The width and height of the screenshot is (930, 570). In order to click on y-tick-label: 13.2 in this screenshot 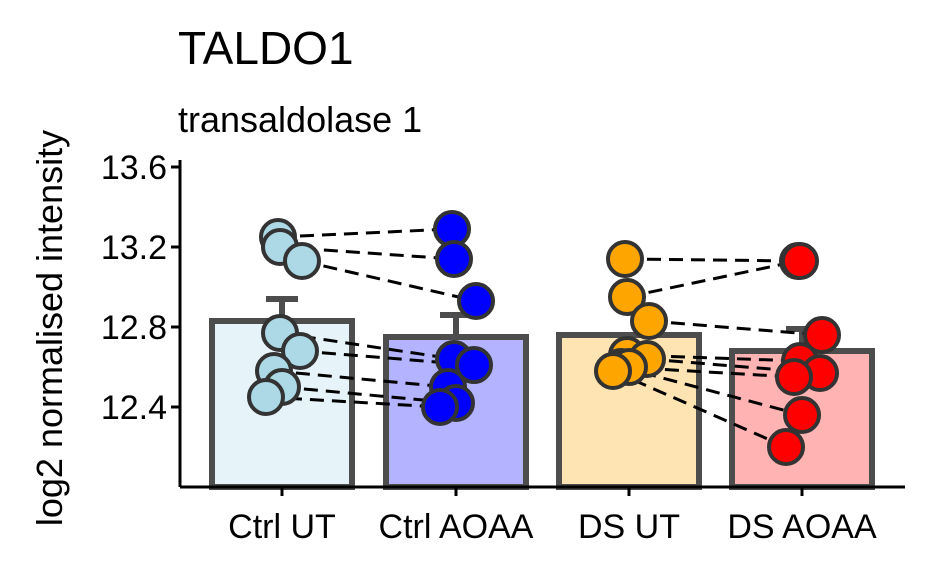, I will do `click(134, 248)`.